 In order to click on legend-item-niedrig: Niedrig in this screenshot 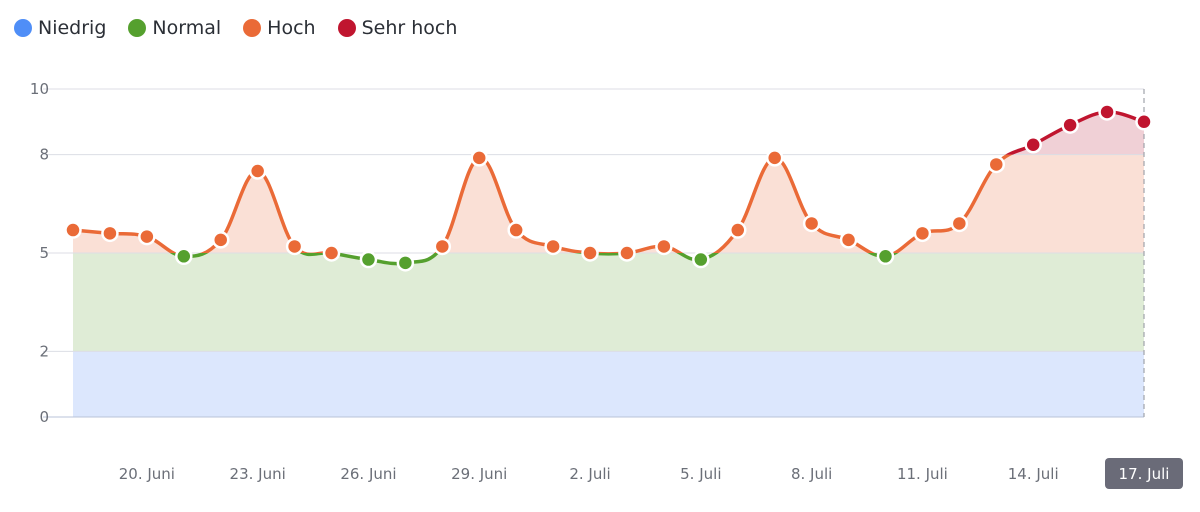, I will do `click(60, 28)`.